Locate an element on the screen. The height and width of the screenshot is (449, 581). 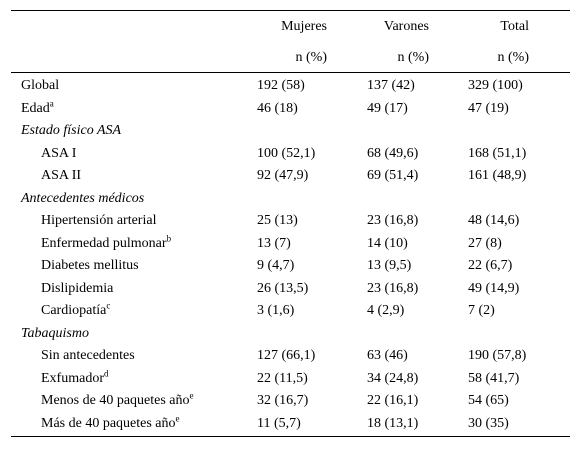
row-label: Edada is located at coordinates (37, 107).